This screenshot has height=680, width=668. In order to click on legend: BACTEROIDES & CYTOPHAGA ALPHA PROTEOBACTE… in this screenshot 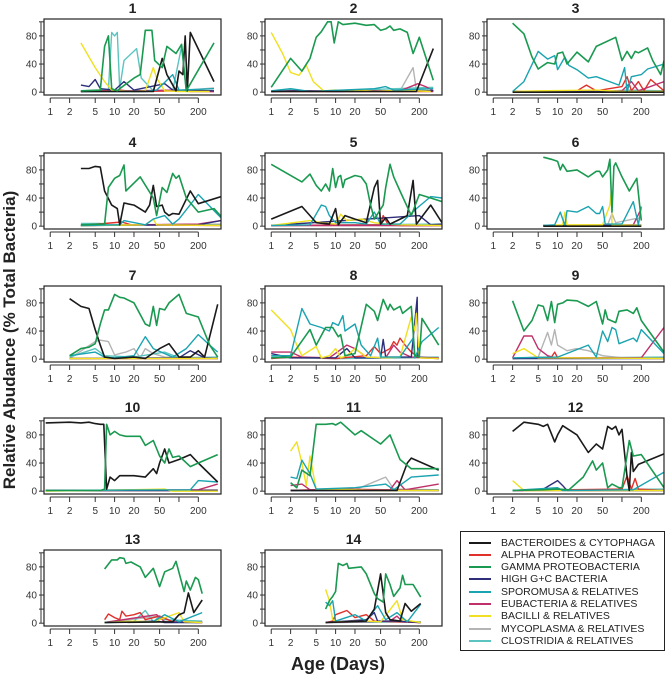, I will do `click(562, 591)`.